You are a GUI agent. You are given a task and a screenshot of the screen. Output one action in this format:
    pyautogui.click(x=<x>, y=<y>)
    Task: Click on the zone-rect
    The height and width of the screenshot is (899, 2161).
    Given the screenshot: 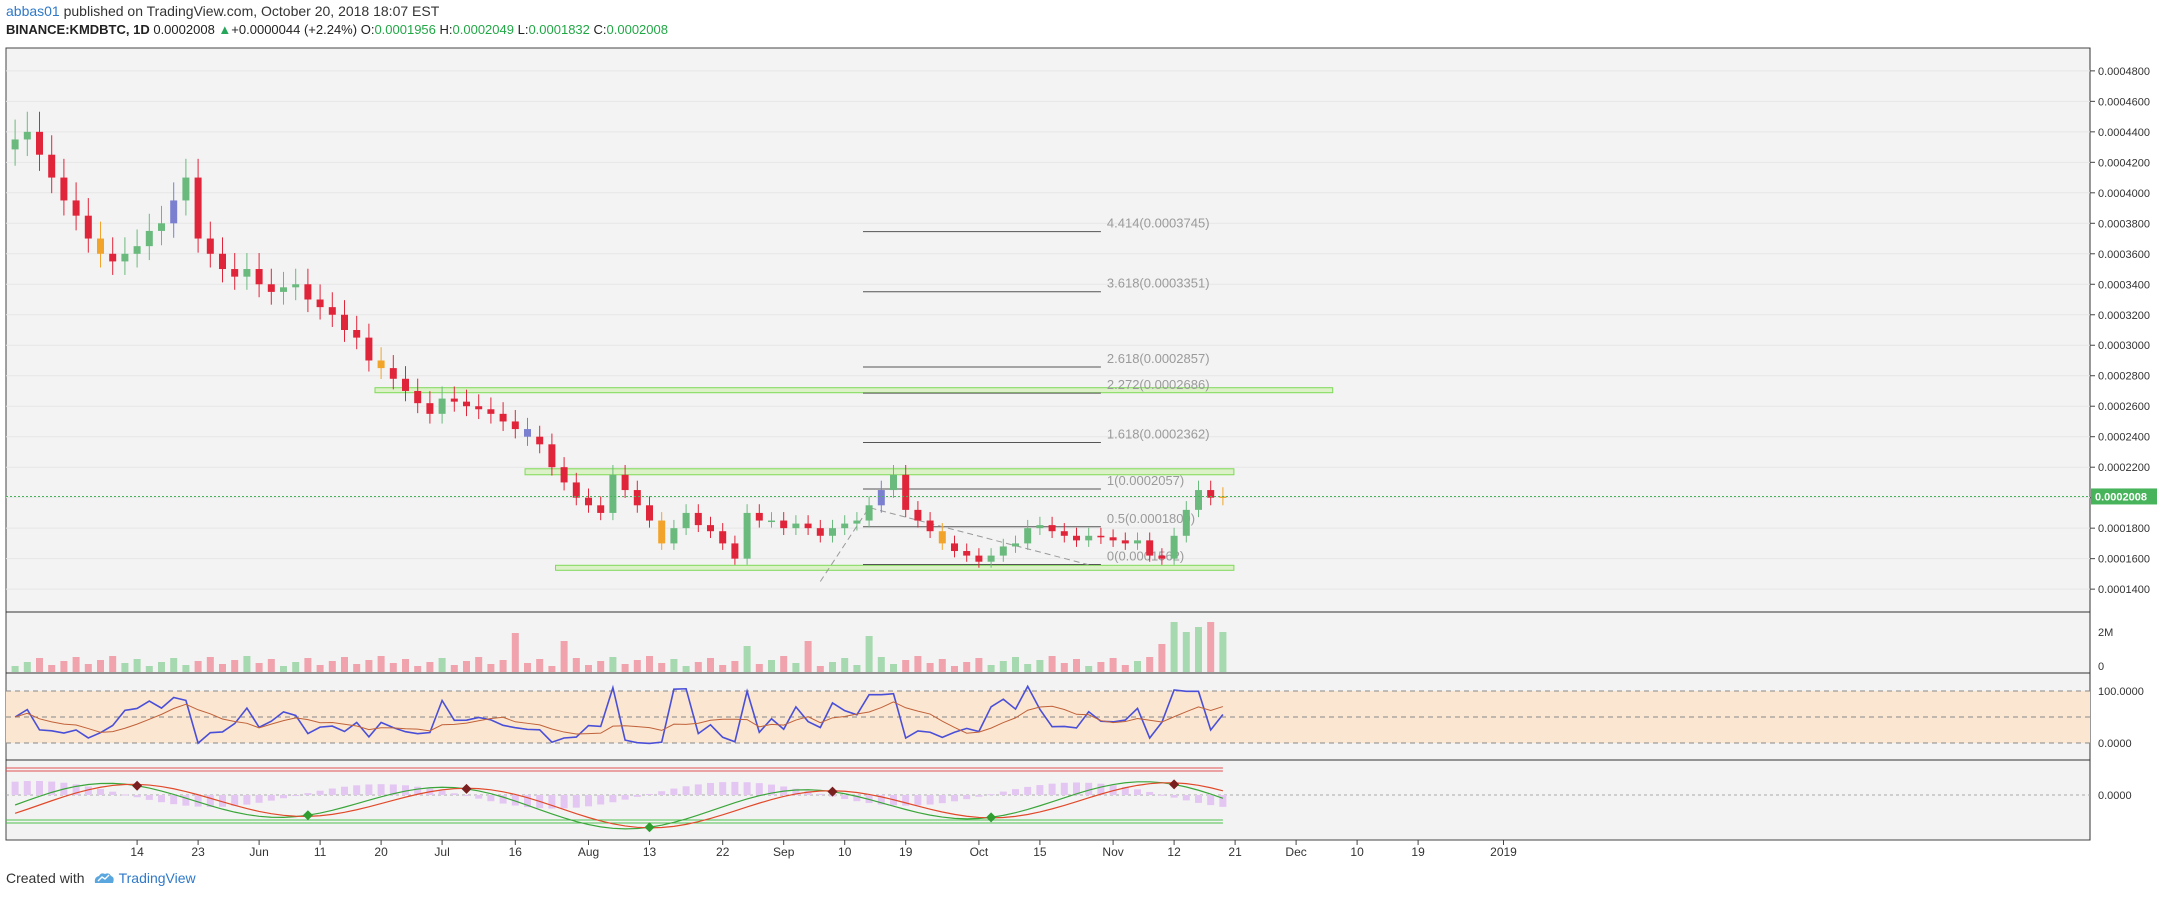 What is the action you would take?
    pyautogui.click(x=854, y=390)
    